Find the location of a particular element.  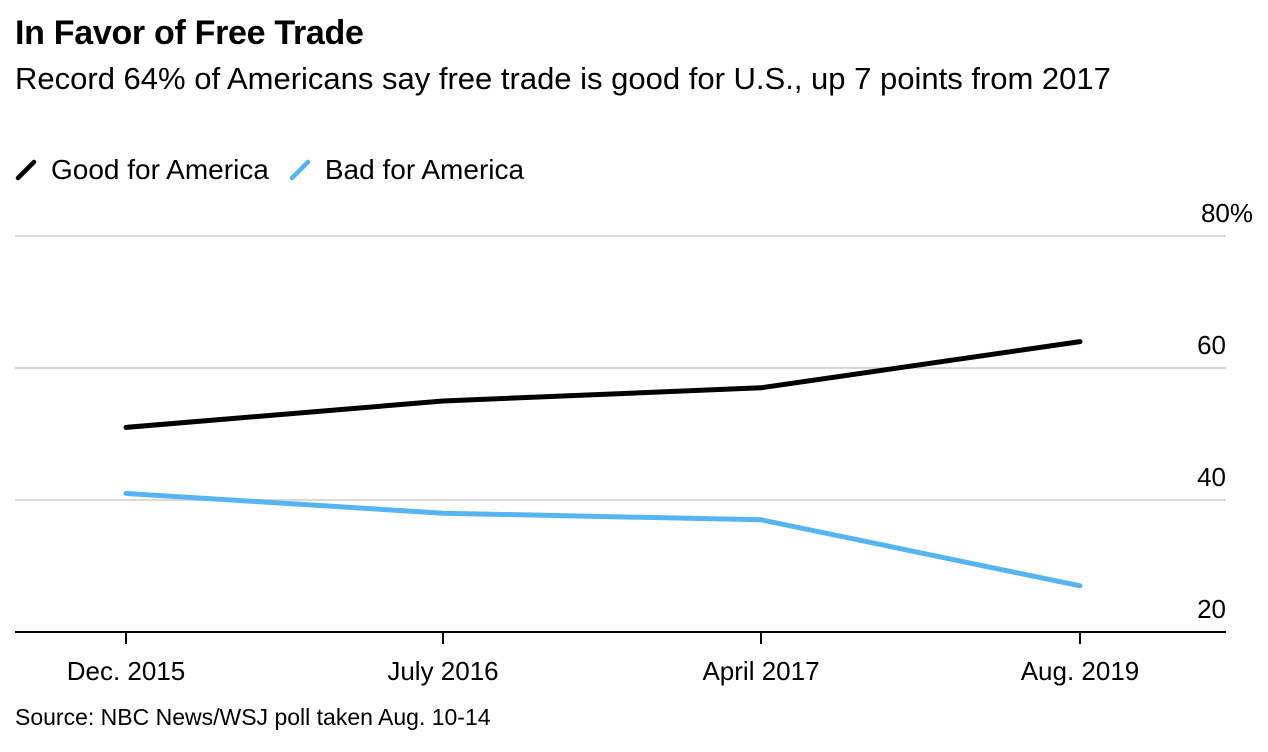

x-tick-label: July 2016 is located at coordinates (442, 671).